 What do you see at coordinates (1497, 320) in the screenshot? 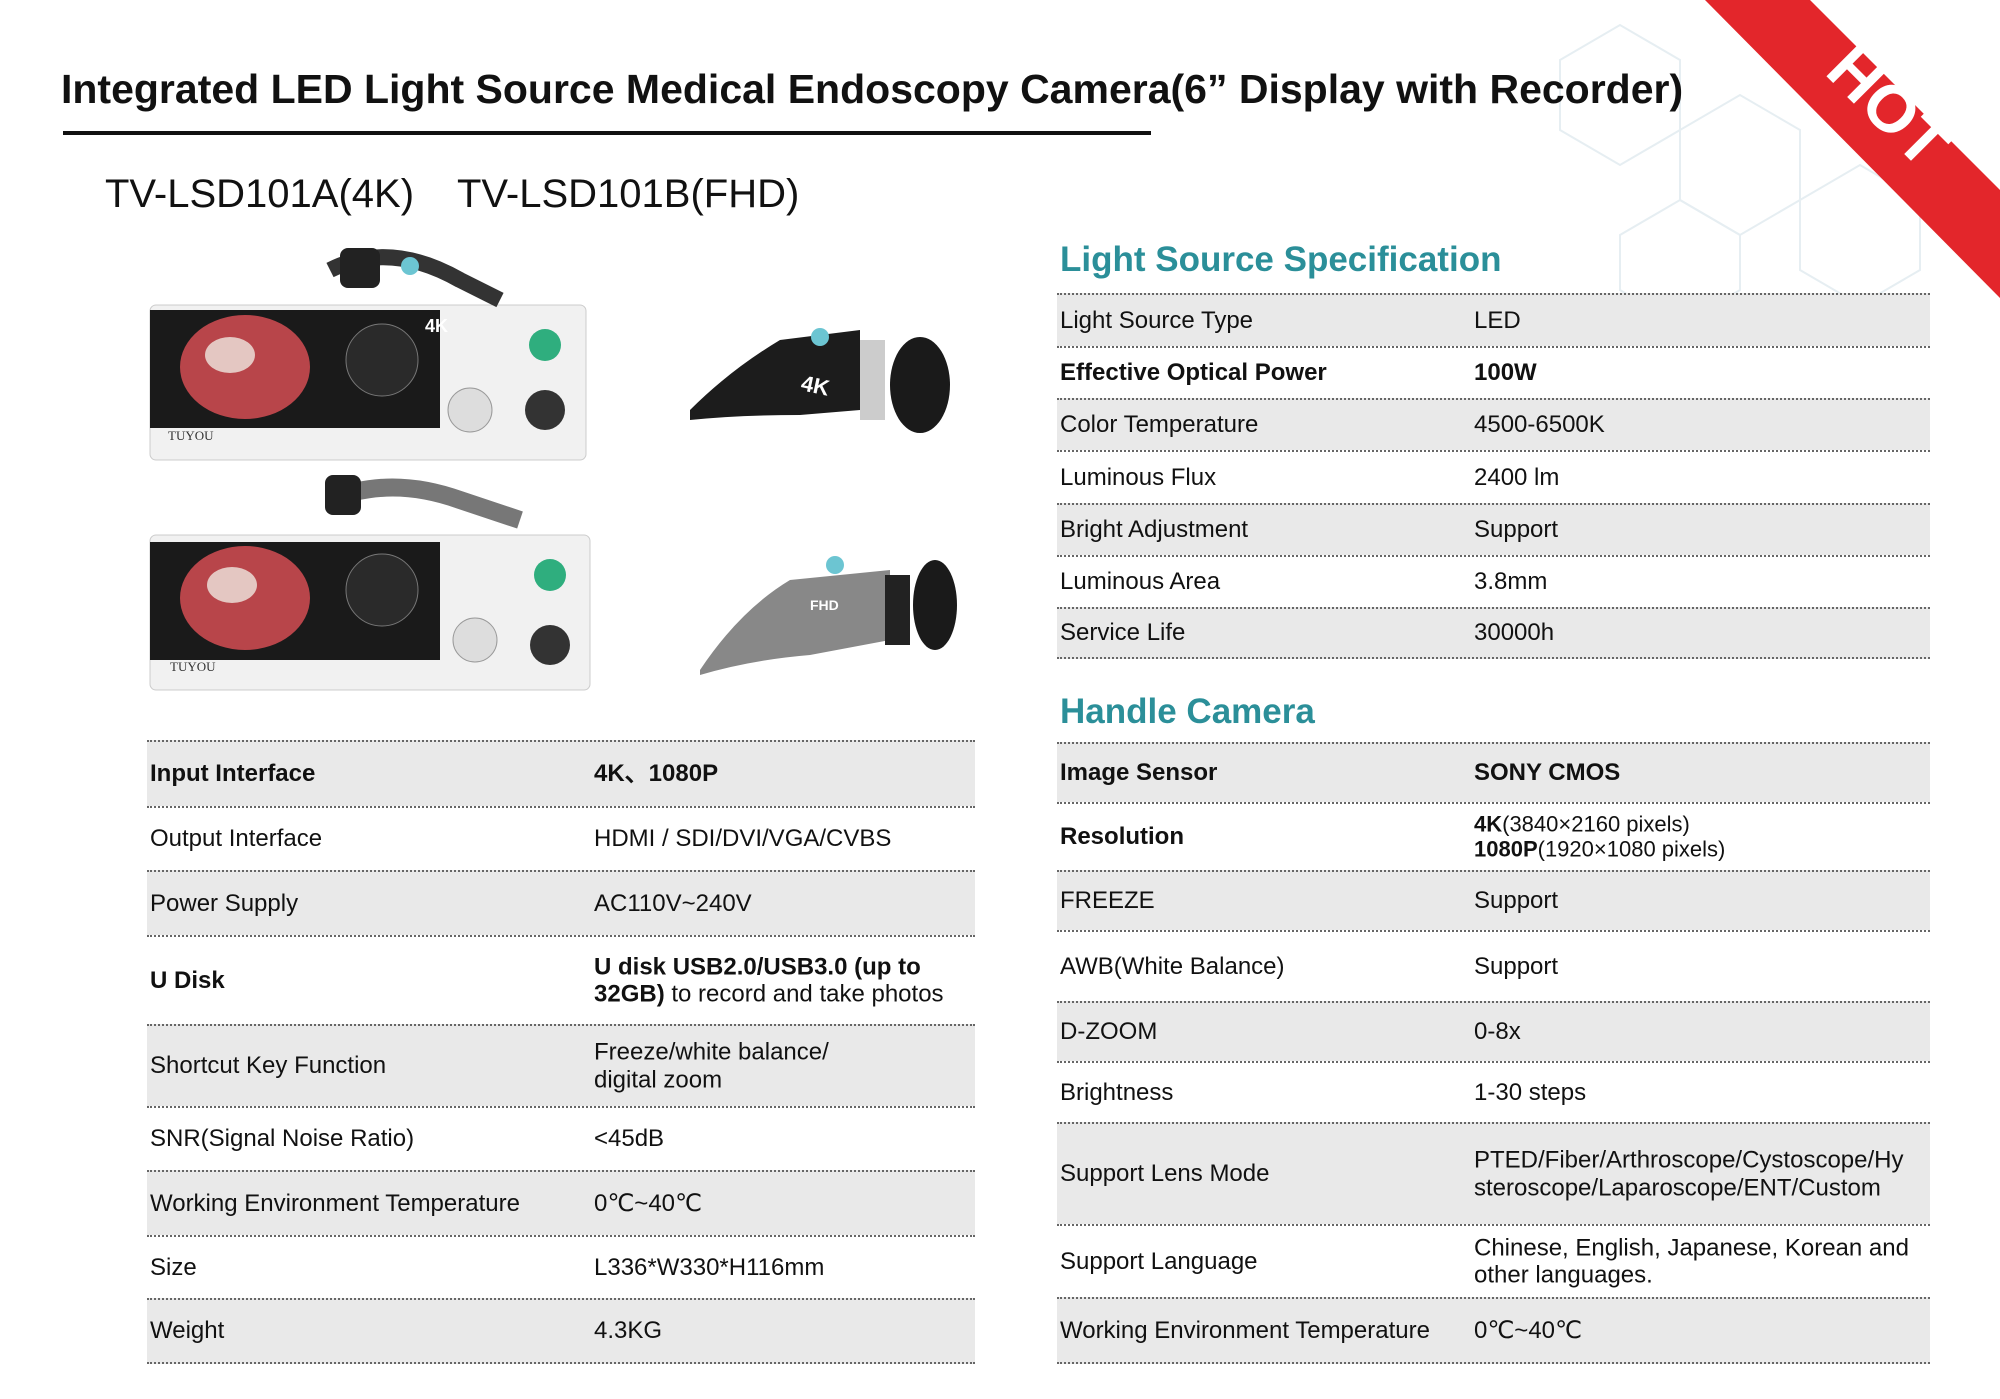
I see `row-value: LED` at bounding box center [1497, 320].